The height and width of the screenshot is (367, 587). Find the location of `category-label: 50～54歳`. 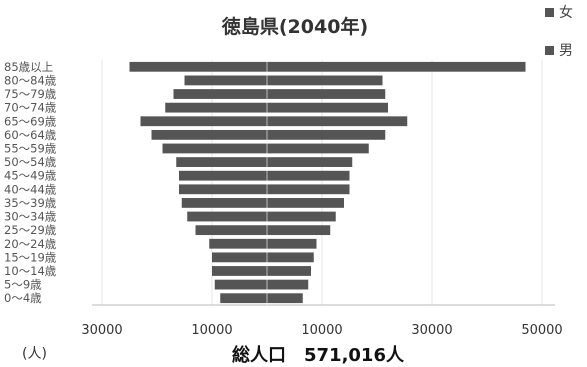

category-label: 50～54歳 is located at coordinates (30, 162).